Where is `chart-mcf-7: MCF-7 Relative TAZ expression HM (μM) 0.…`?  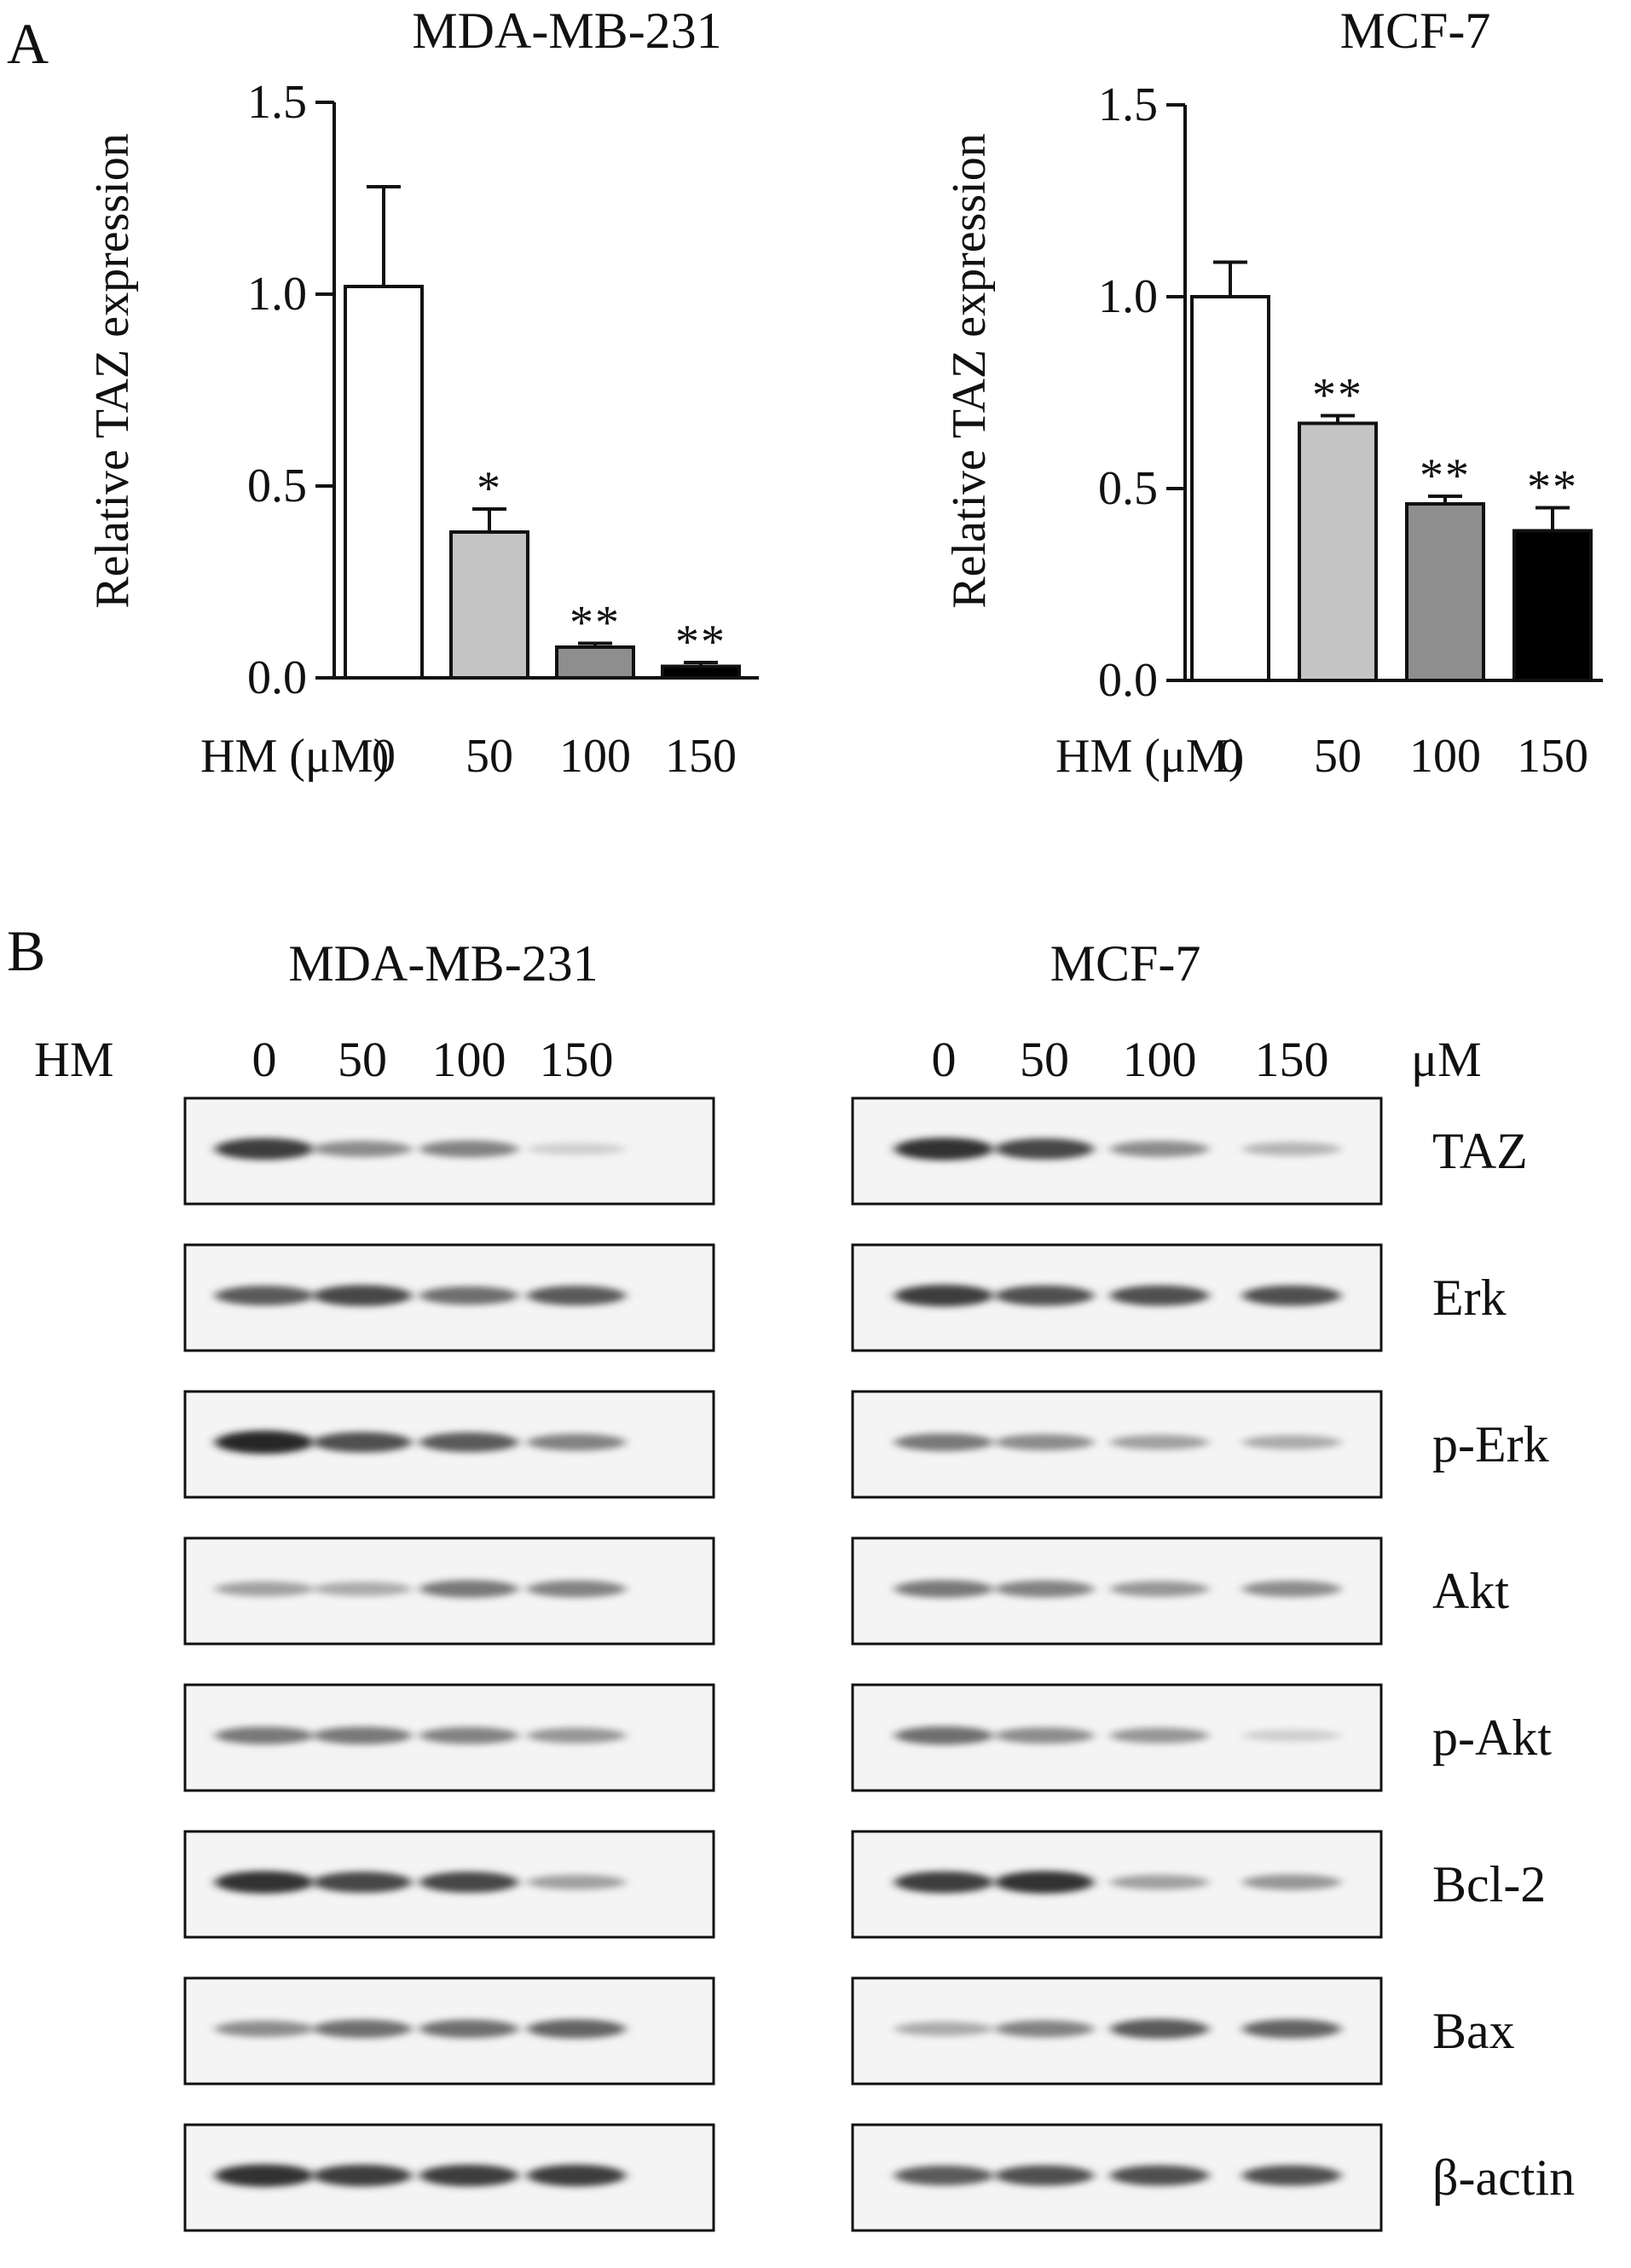 chart-mcf-7: MCF-7 Relative TAZ expression HM (μM) 0.… is located at coordinates (1273, 393).